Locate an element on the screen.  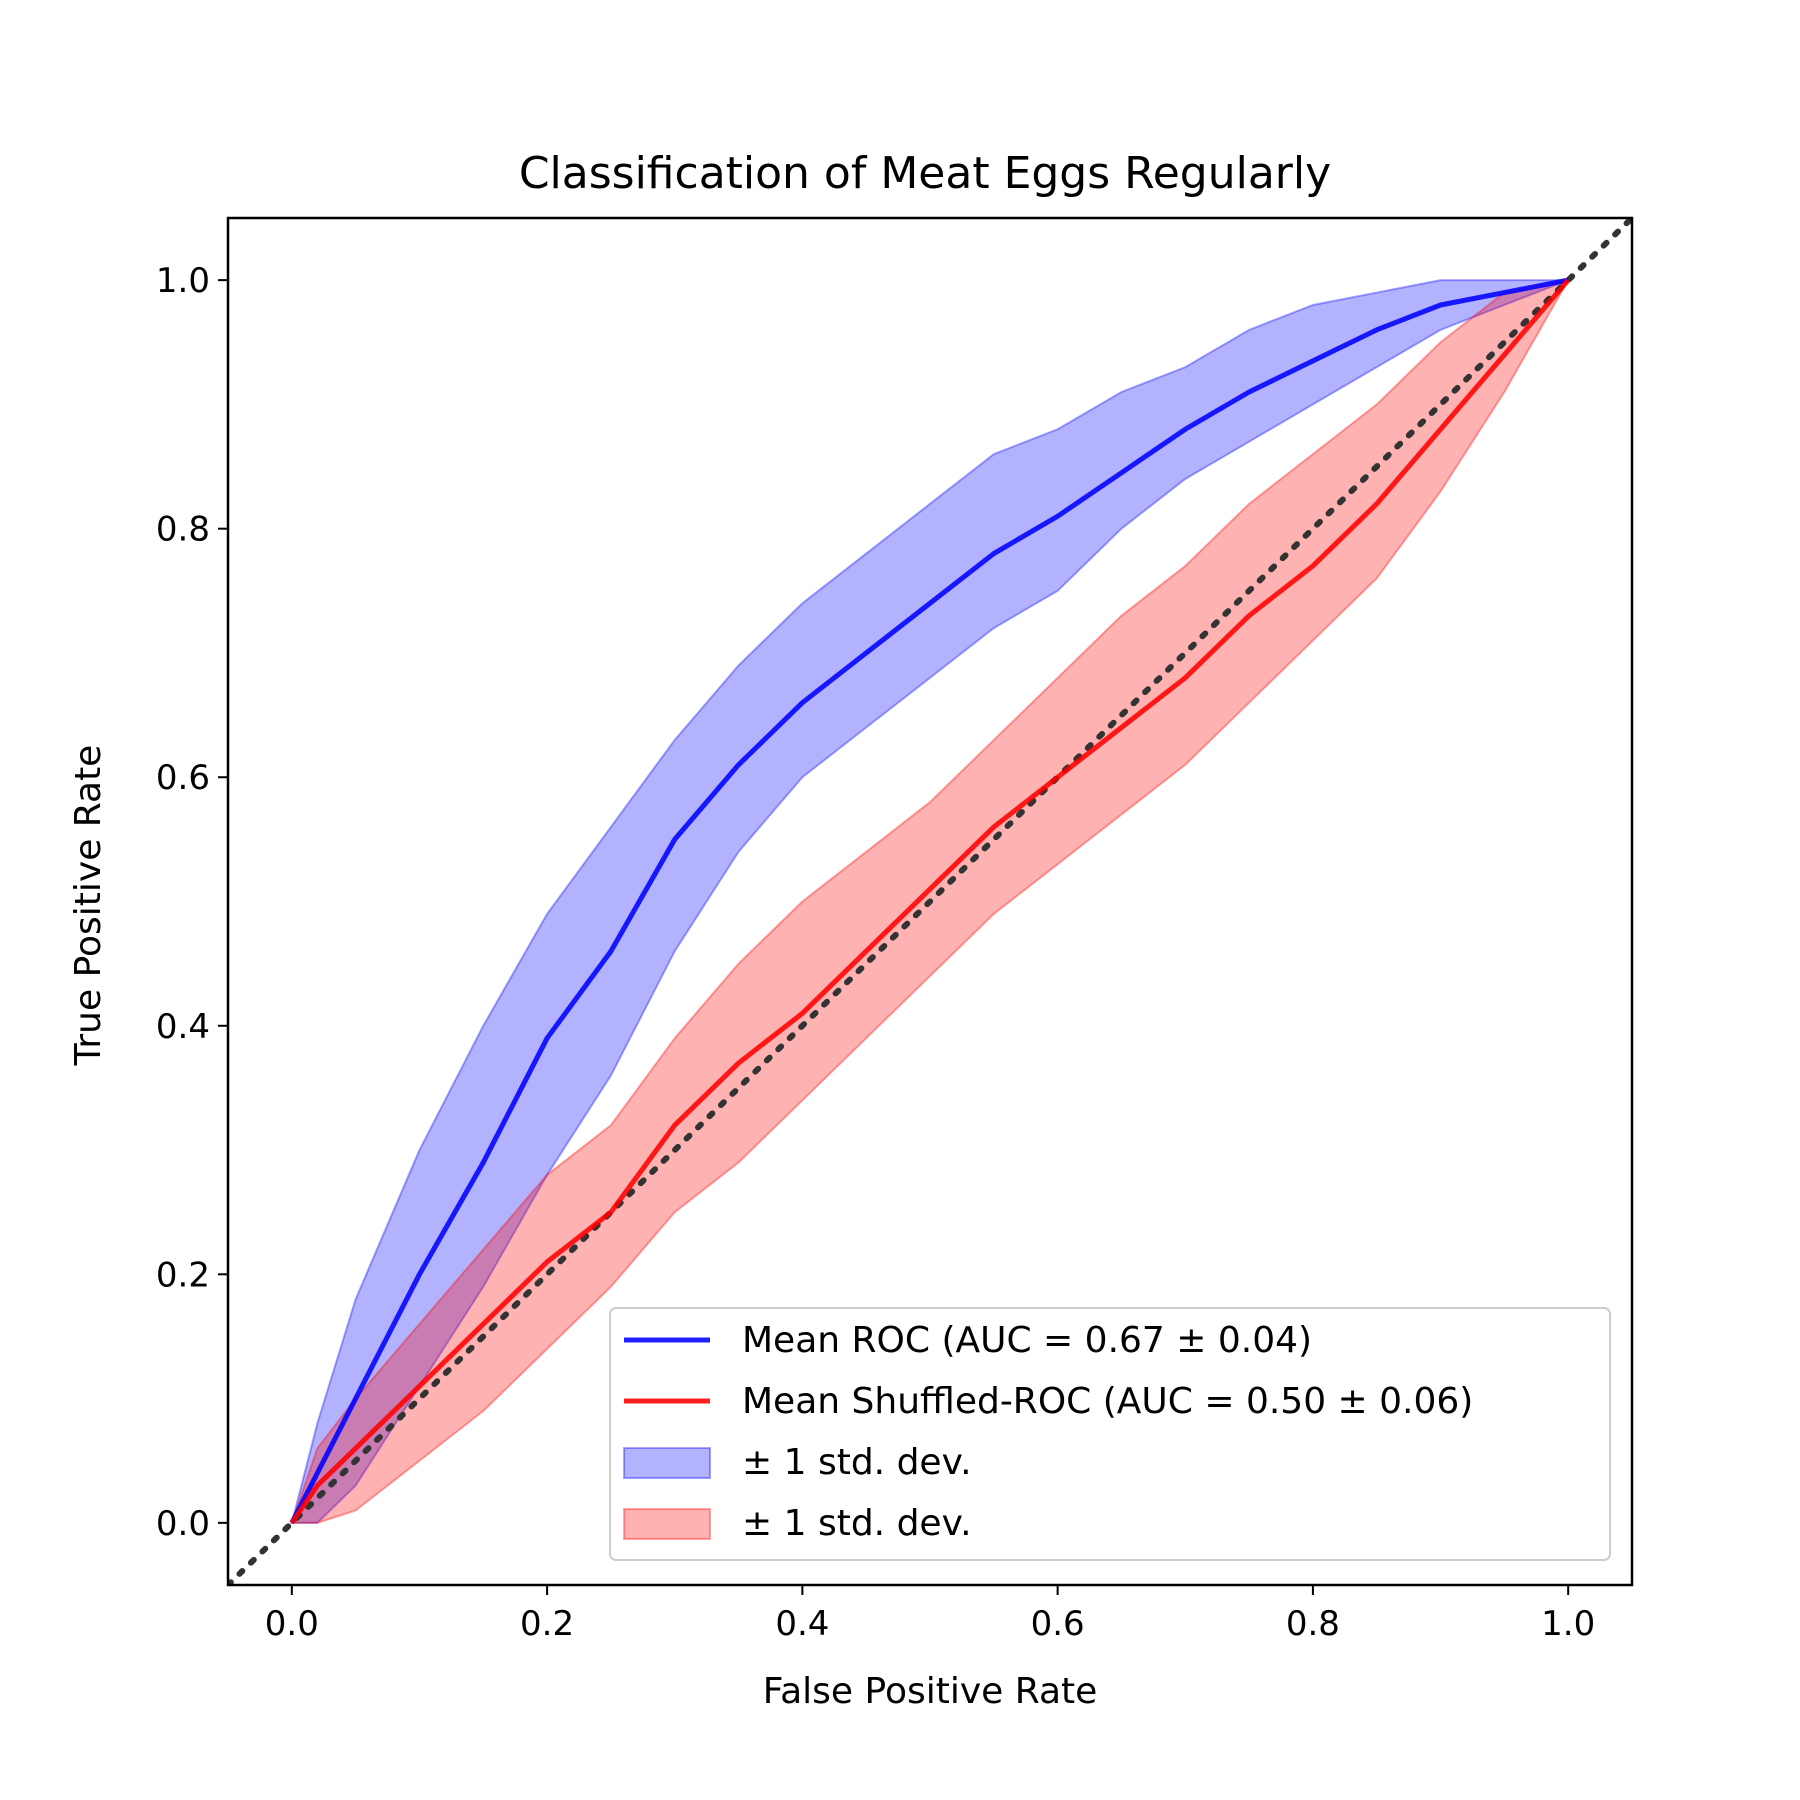
y-axis-label: True Positive Rate is located at coordinates (88, 906).